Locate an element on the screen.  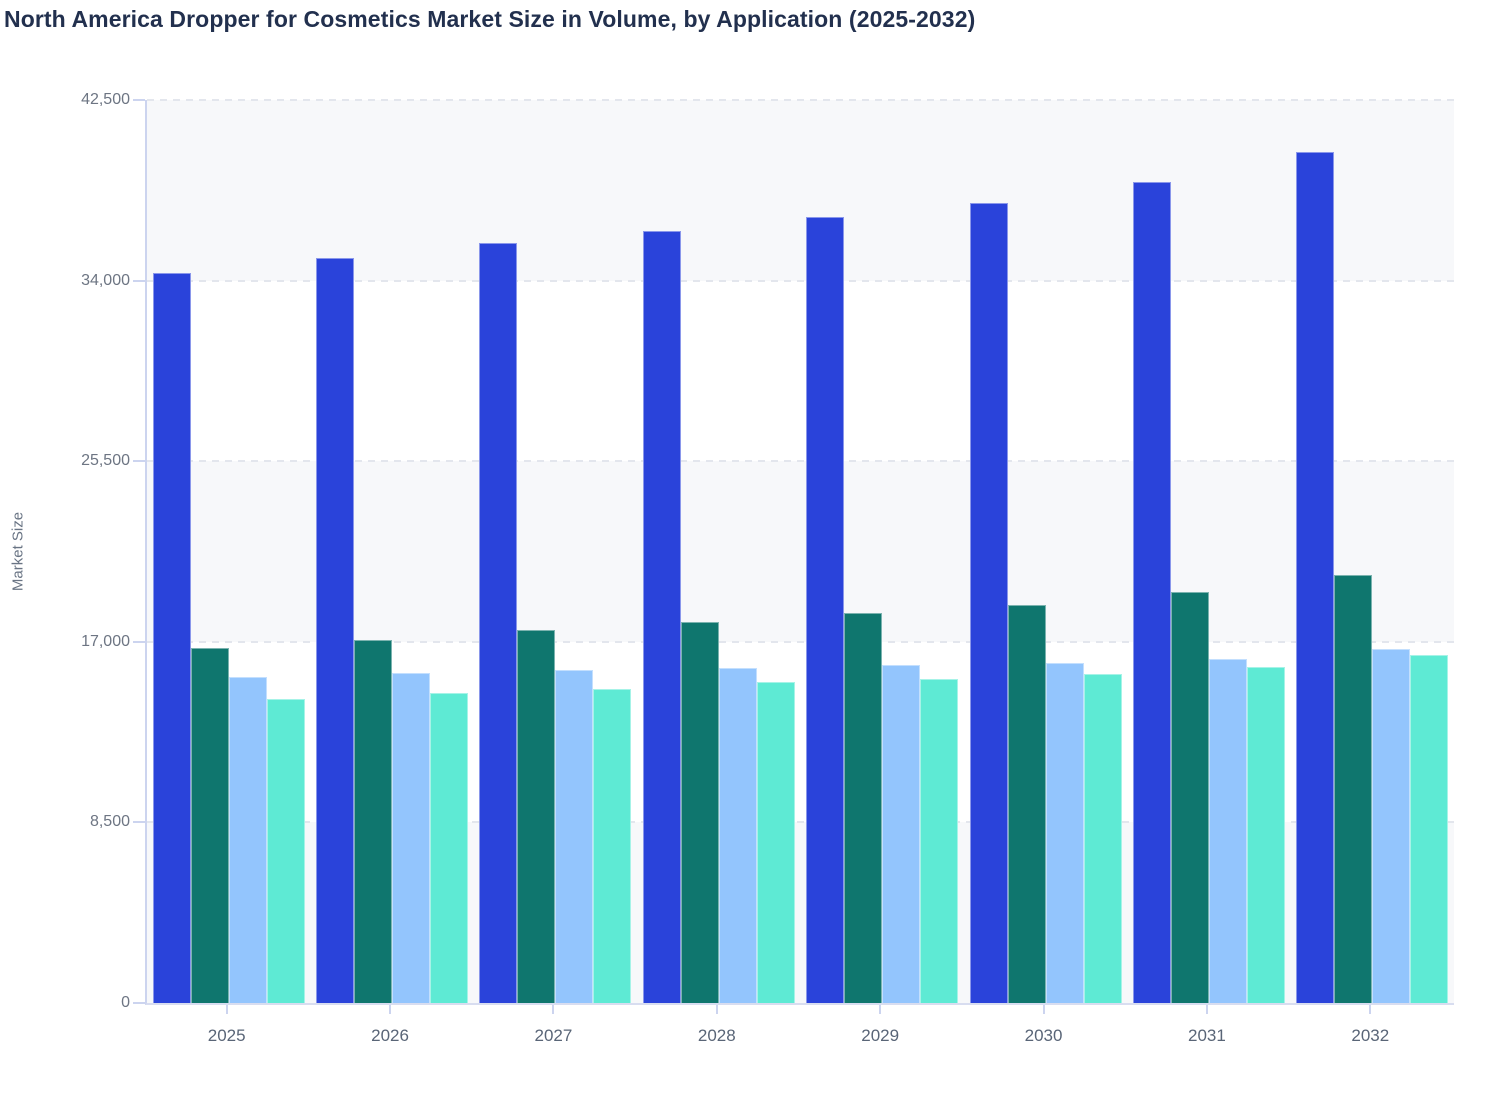
bar-2030-series-3-light-blue is located at coordinates (1064, 833).